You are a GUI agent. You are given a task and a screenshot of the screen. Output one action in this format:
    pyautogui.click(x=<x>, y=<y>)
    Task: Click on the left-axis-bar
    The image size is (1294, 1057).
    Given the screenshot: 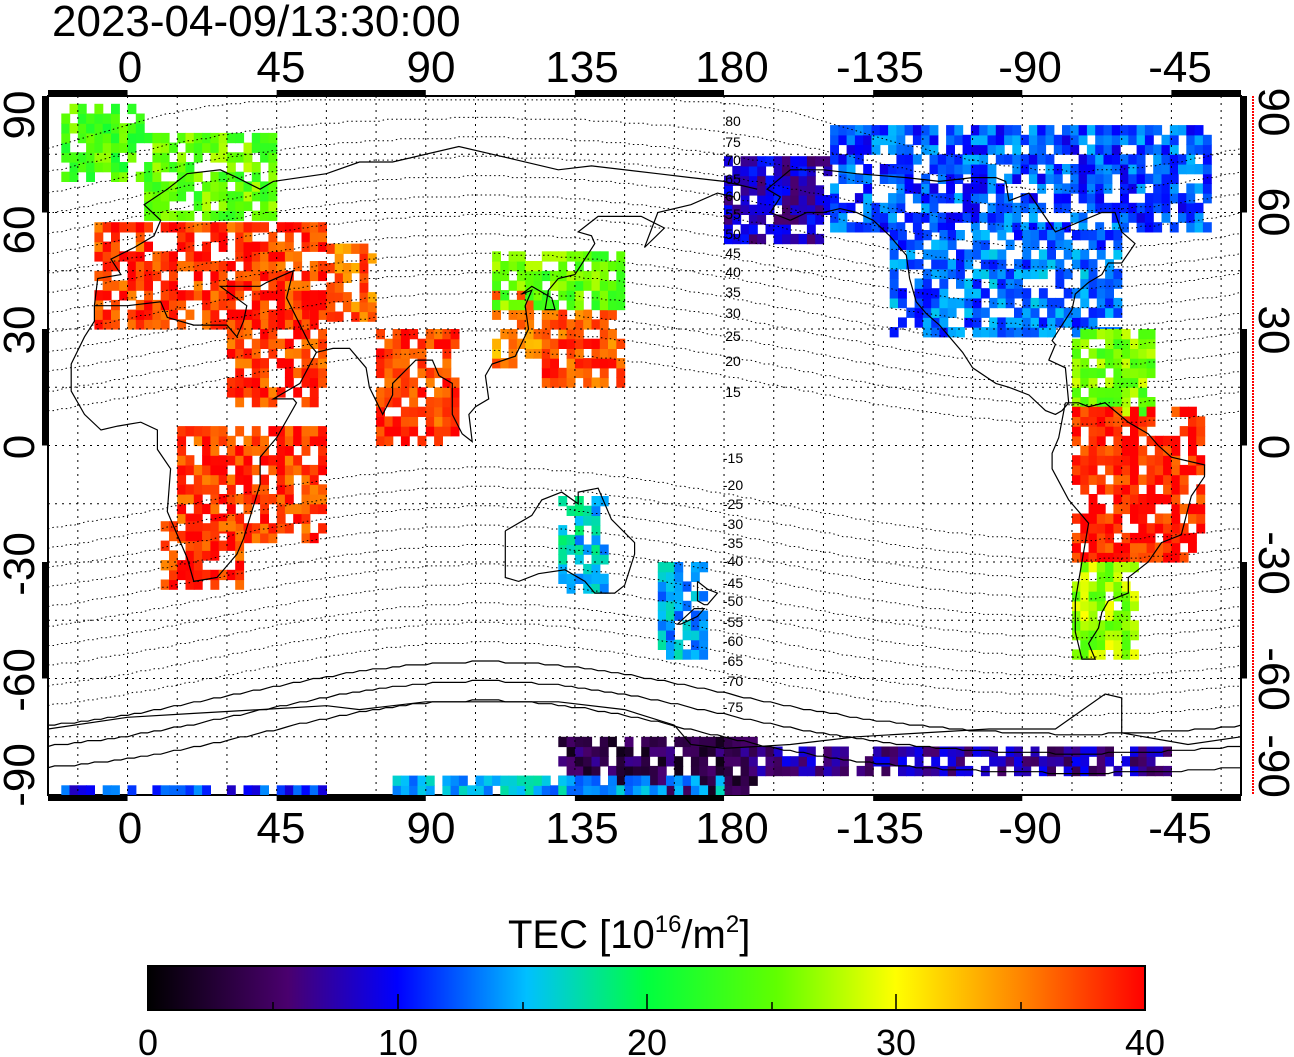 What is the action you would take?
    pyautogui.click(x=45, y=620)
    